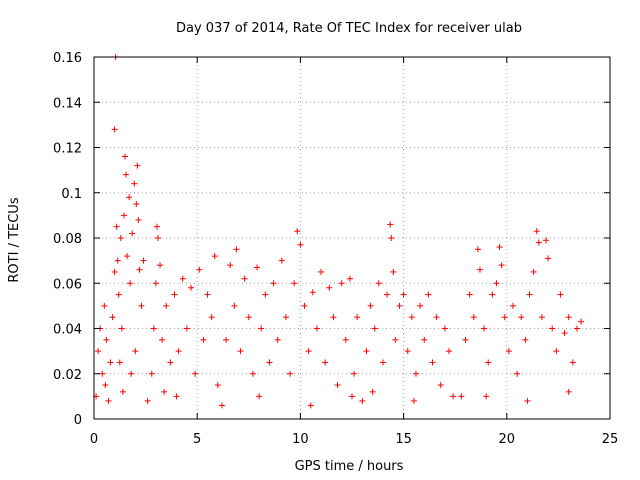  Describe the element at coordinates (349, 466) in the screenshot. I see `x-axis-label: GPS time / hours` at that location.